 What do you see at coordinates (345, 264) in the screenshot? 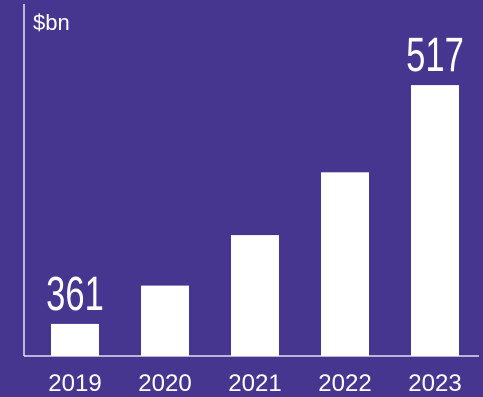
I see `bar-2022` at bounding box center [345, 264].